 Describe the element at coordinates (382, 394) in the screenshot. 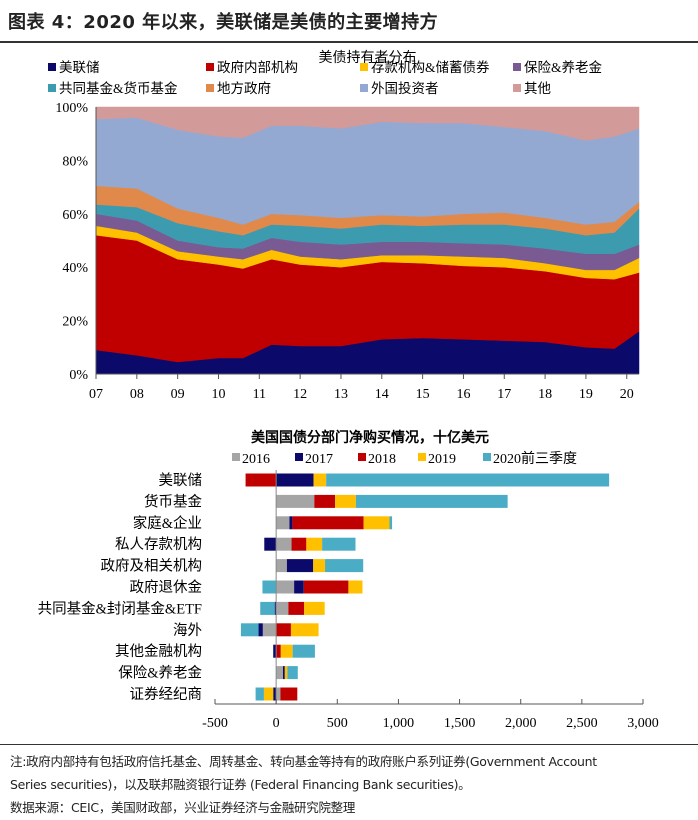

I see `area-x-tick-label: 14` at that location.